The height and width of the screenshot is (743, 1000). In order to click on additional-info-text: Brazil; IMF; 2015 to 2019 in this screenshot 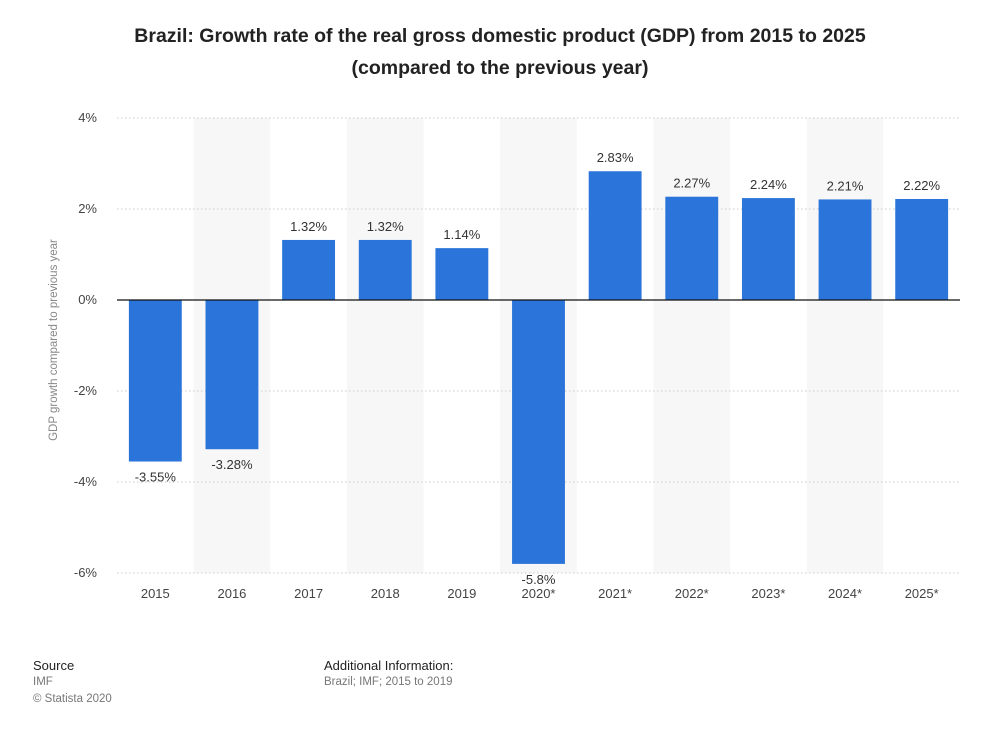, I will do `click(388, 682)`.